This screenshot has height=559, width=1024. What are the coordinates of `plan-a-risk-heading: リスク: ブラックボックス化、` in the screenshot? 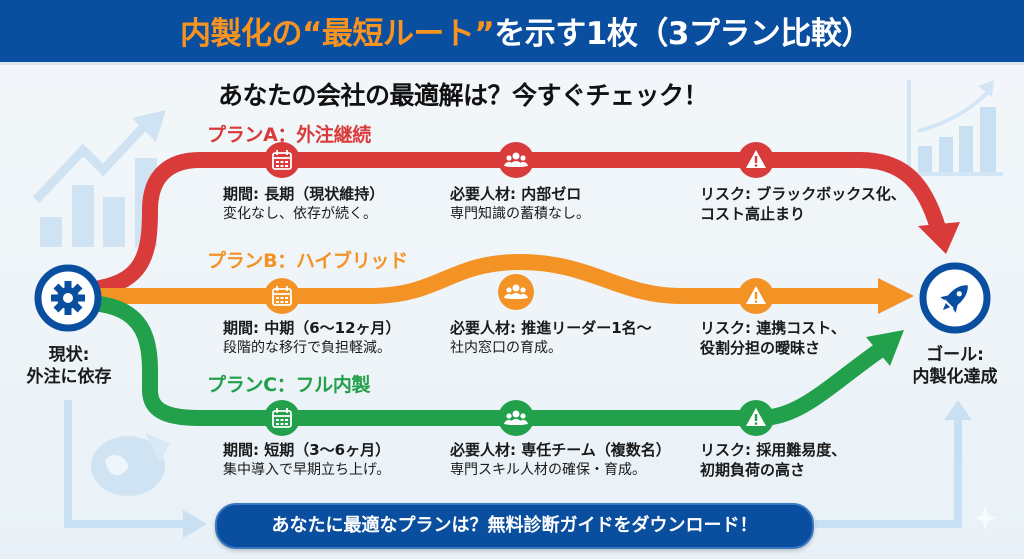 It's located at (803, 194).